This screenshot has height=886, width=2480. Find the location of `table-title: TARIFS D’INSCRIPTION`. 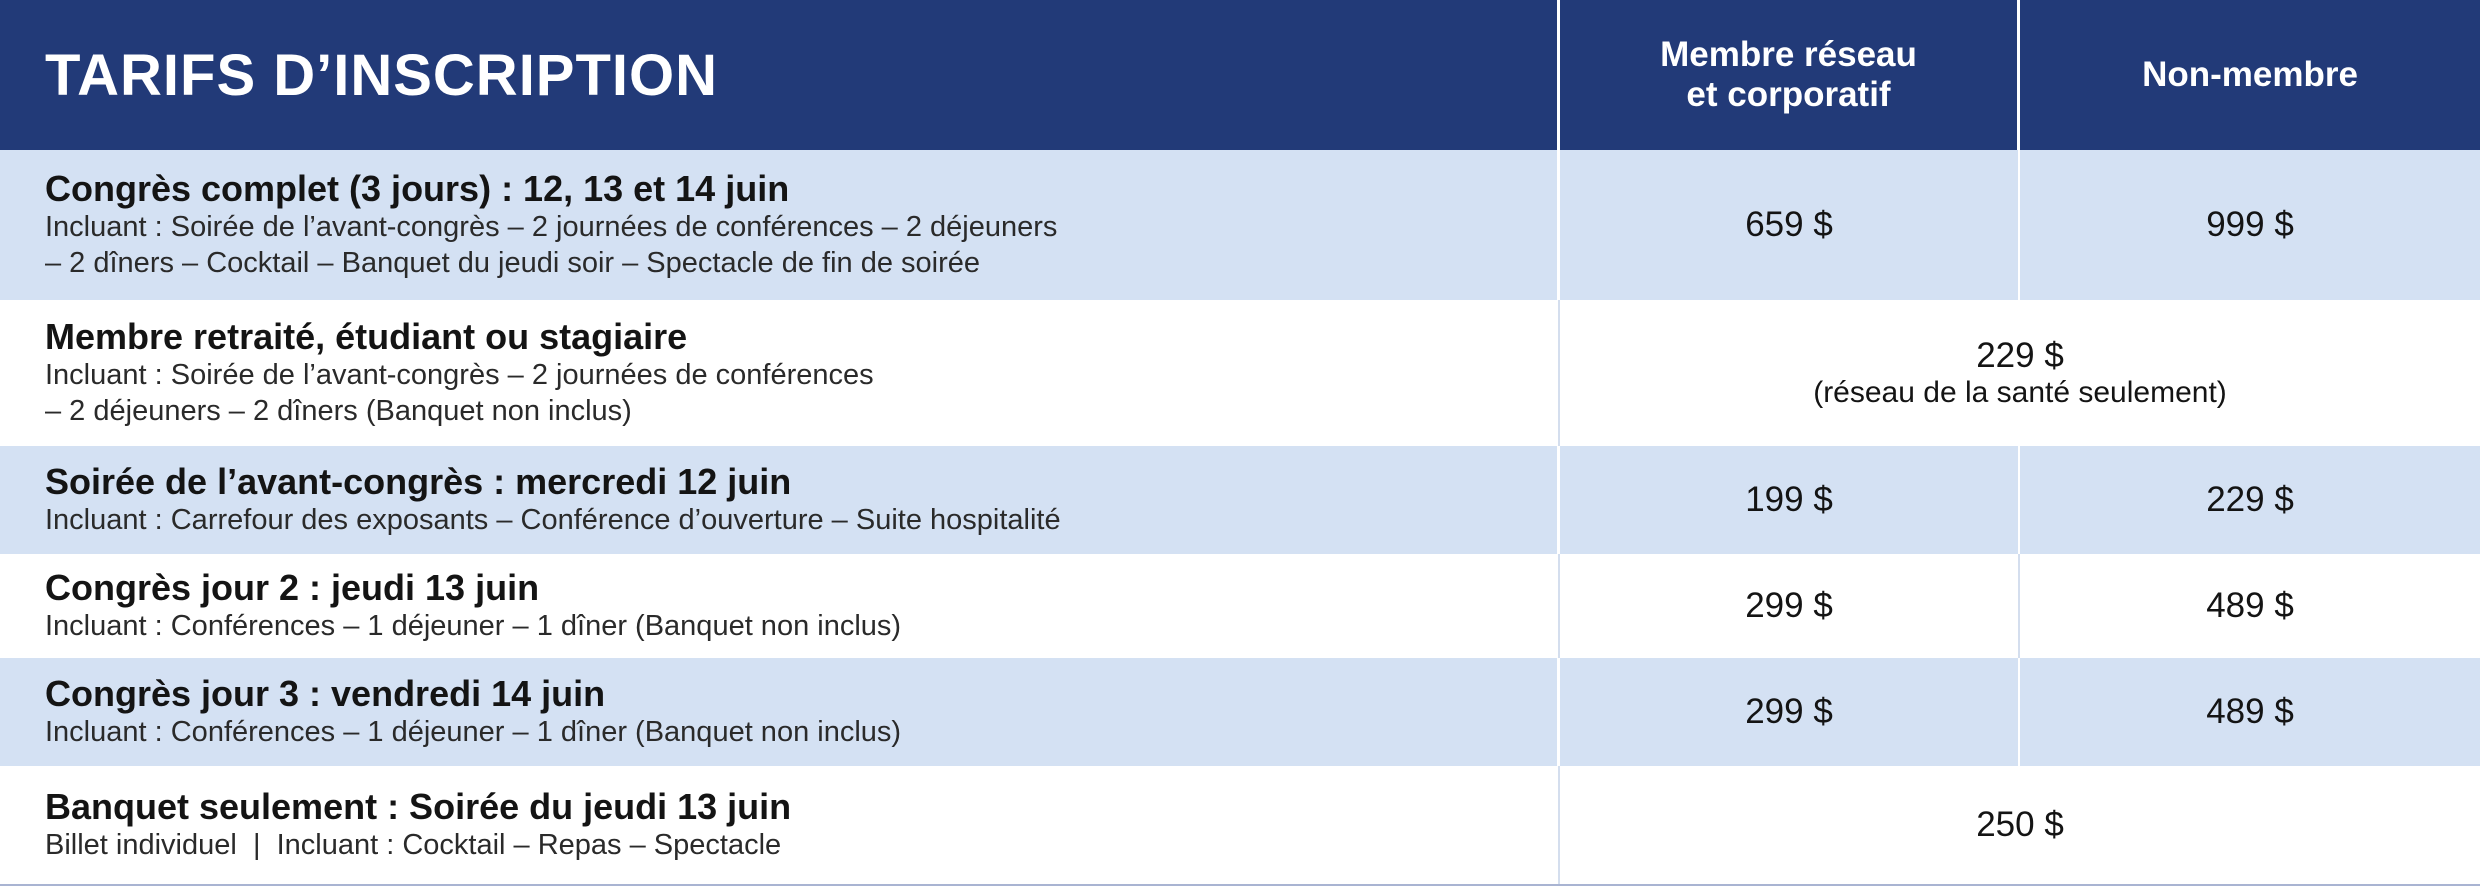

table-title: TARIFS D’INSCRIPTION is located at coordinates (780, 75).